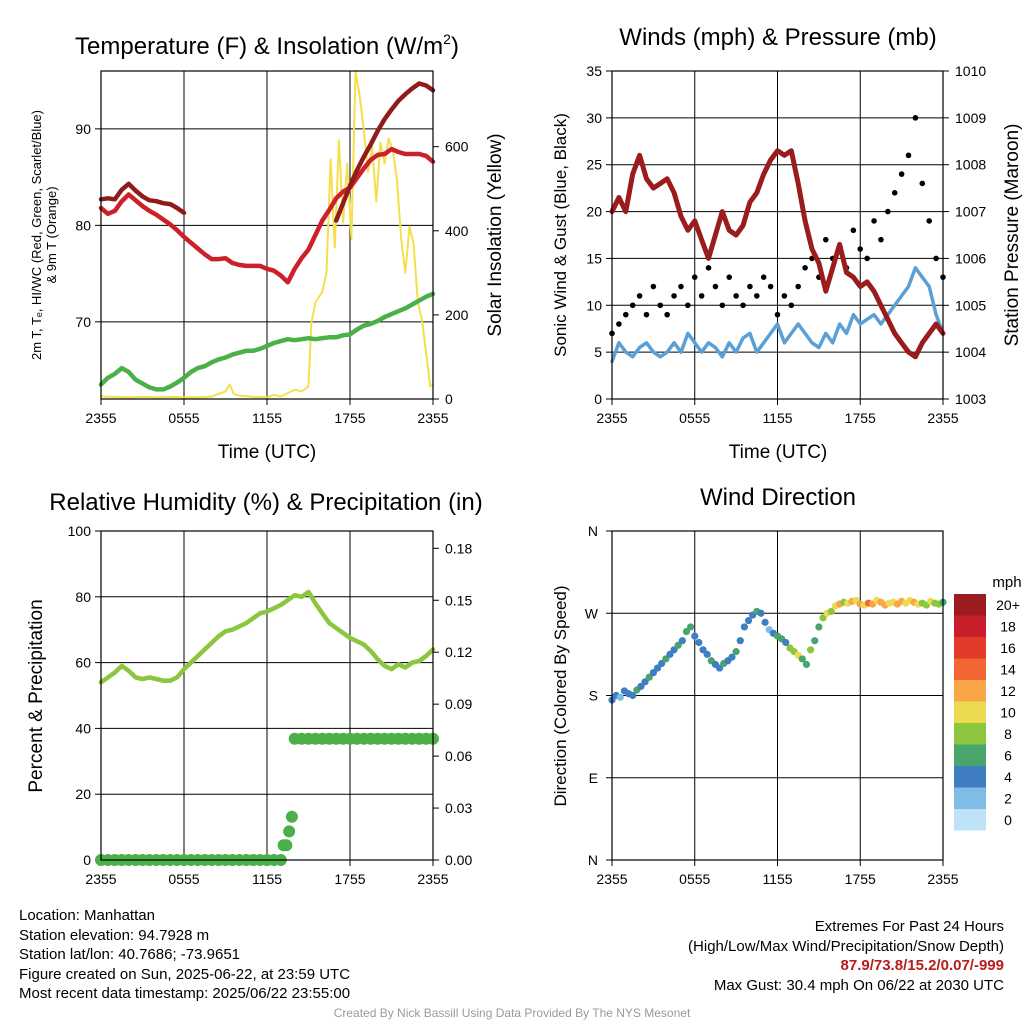 Image resolution: width=1024 pixels, height=1024 pixels. Describe the element at coordinates (909, 926) in the screenshot. I see `extremes-title: Extremes For Past 24 Hours` at that location.